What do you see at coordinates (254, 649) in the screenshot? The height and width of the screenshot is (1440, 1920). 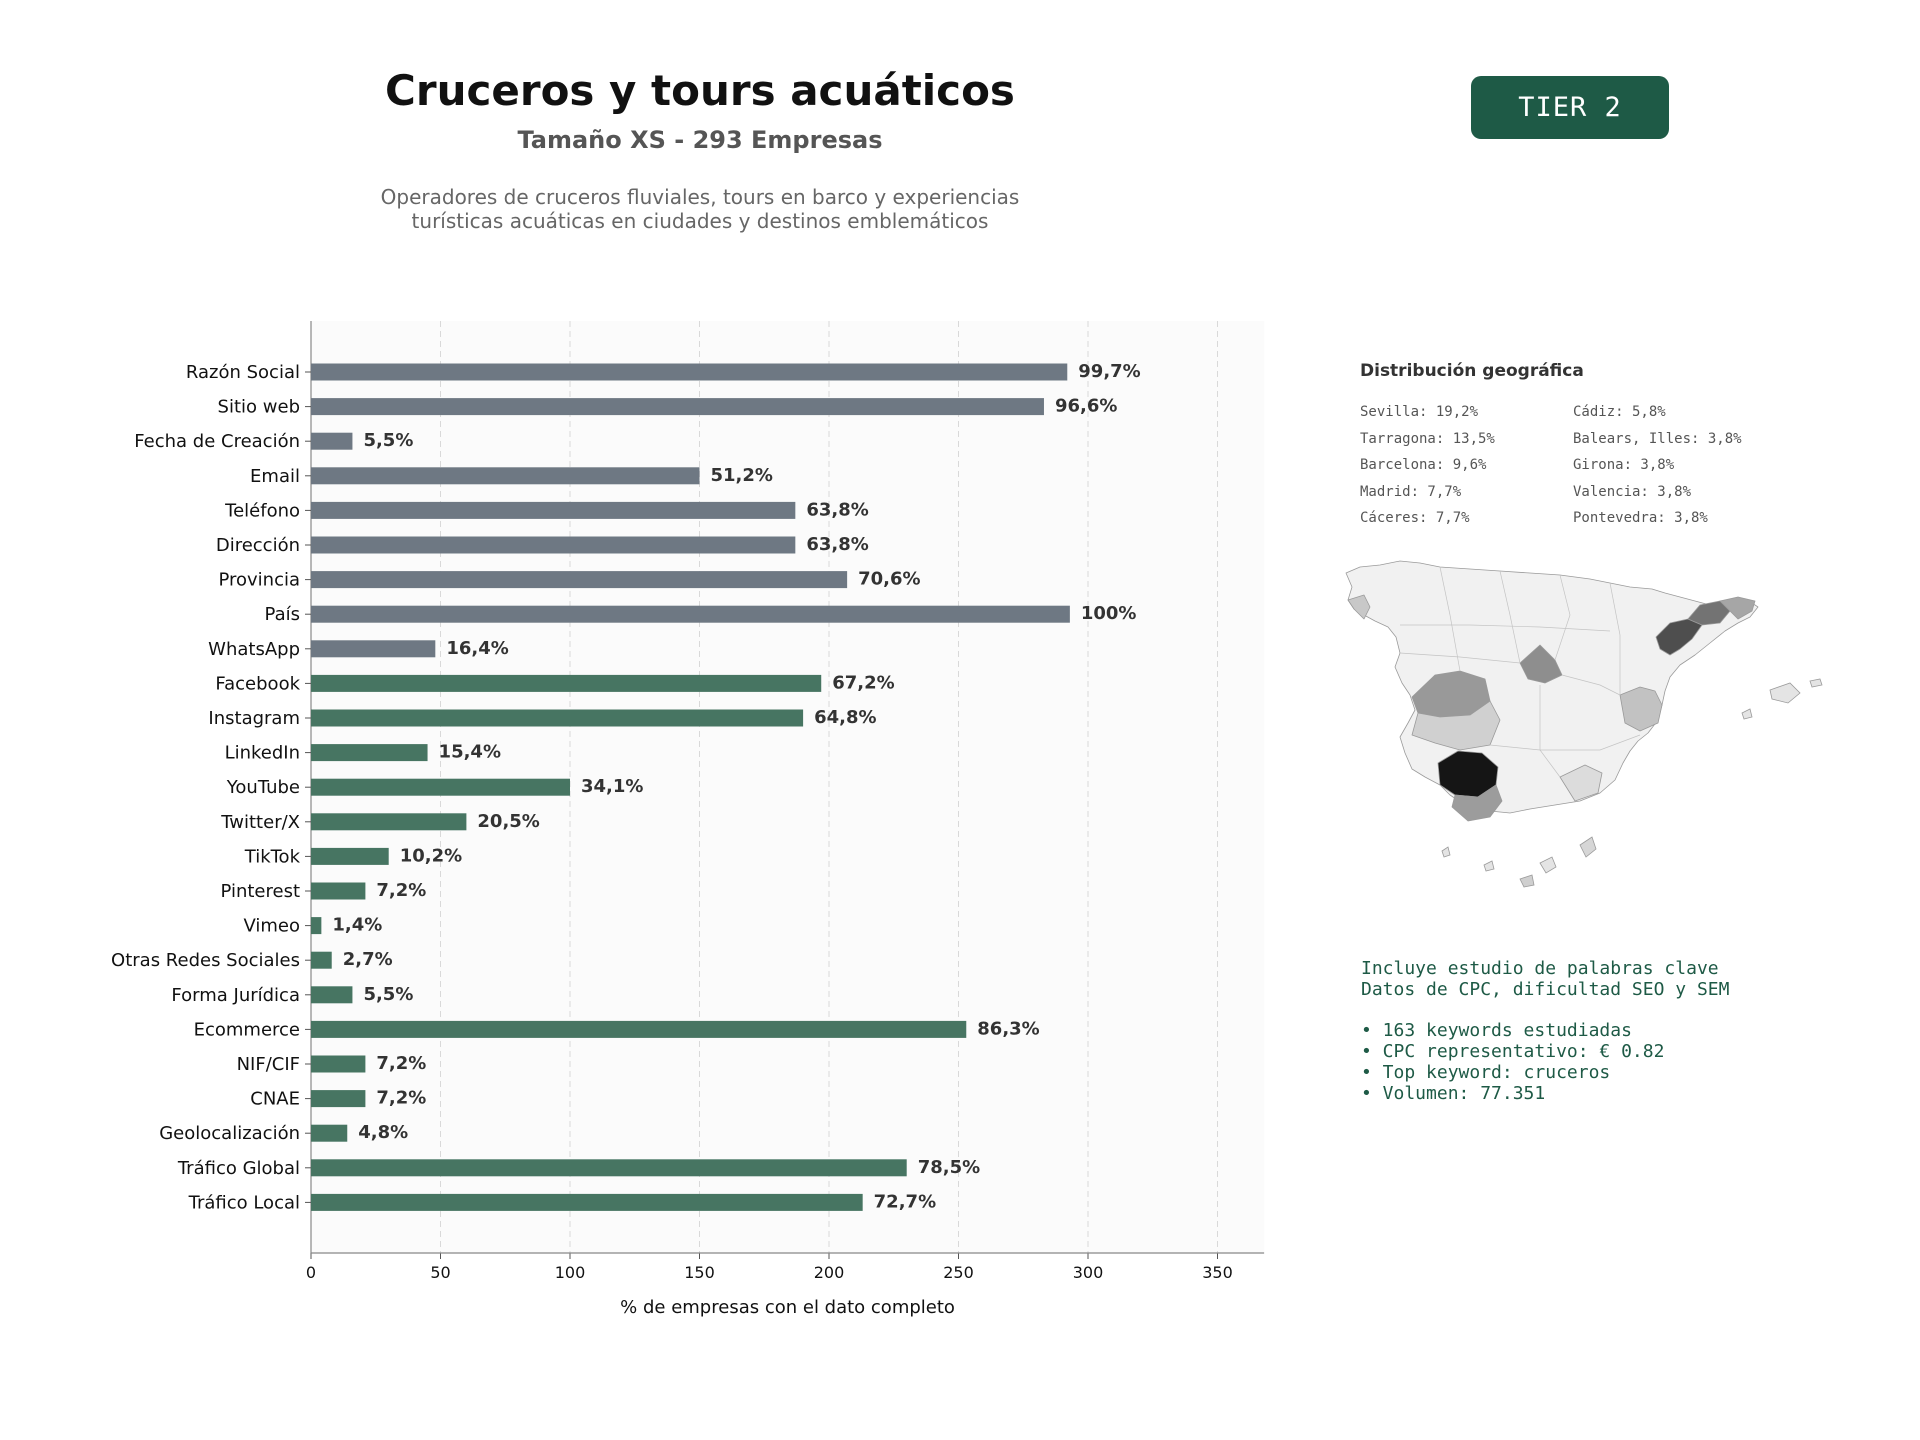 I see `category-label: WhatsApp` at bounding box center [254, 649].